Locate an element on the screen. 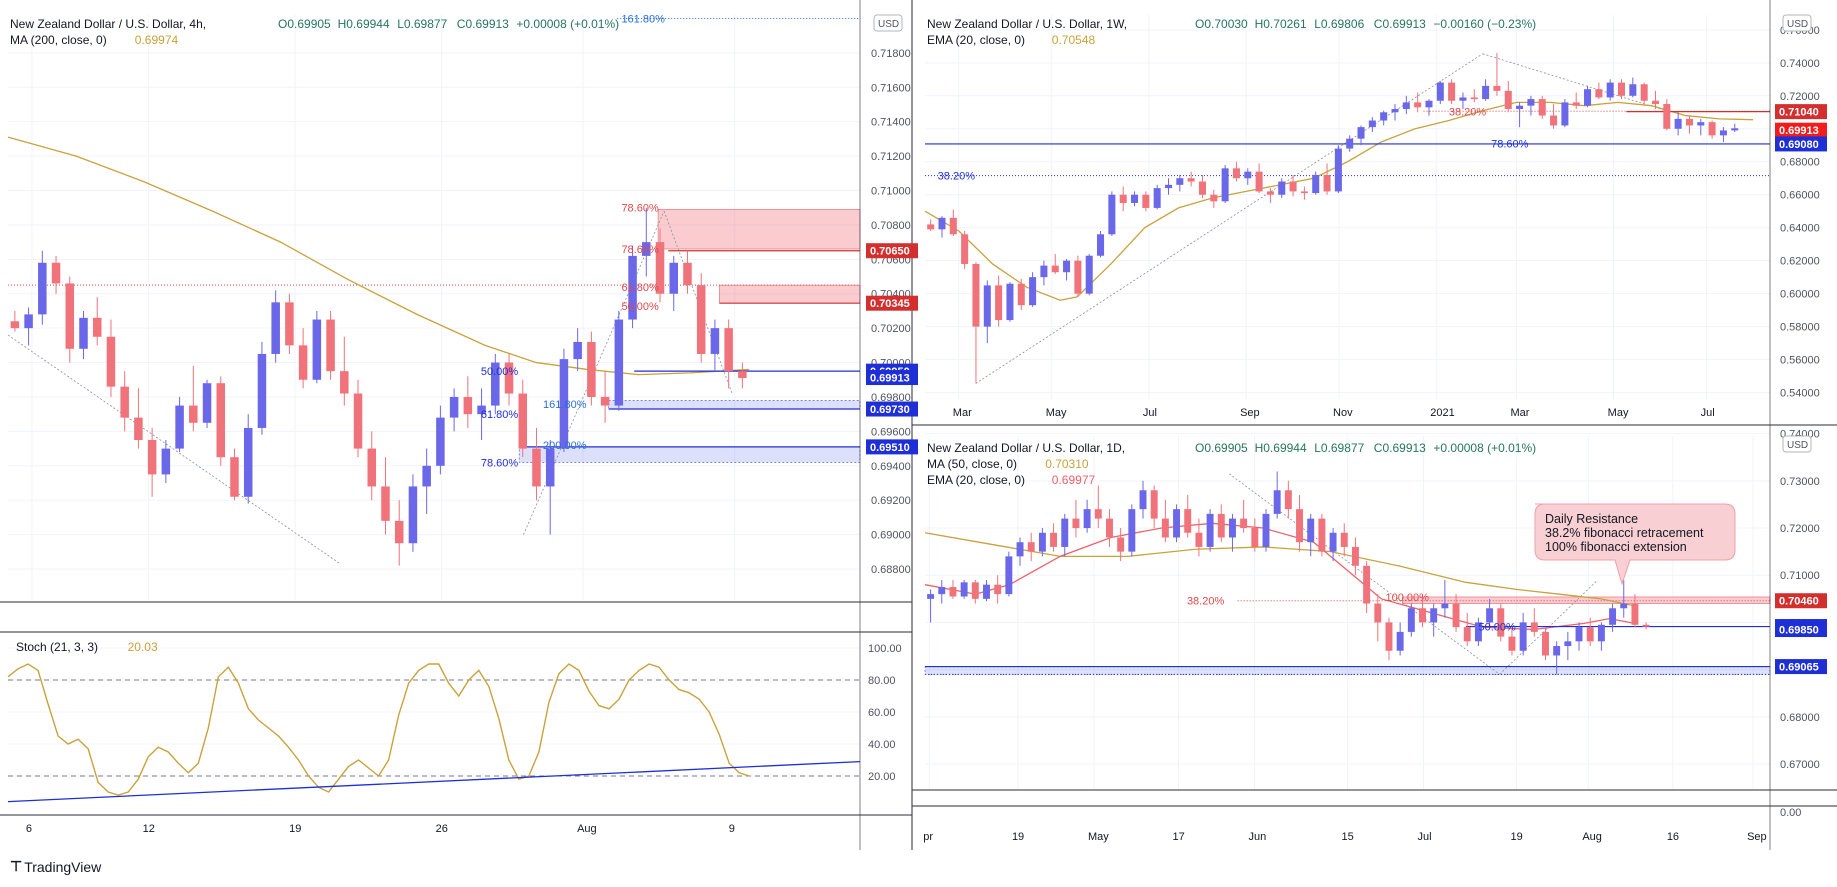  chart-d1-price-label: 0.69850 is located at coordinates (1799, 631).